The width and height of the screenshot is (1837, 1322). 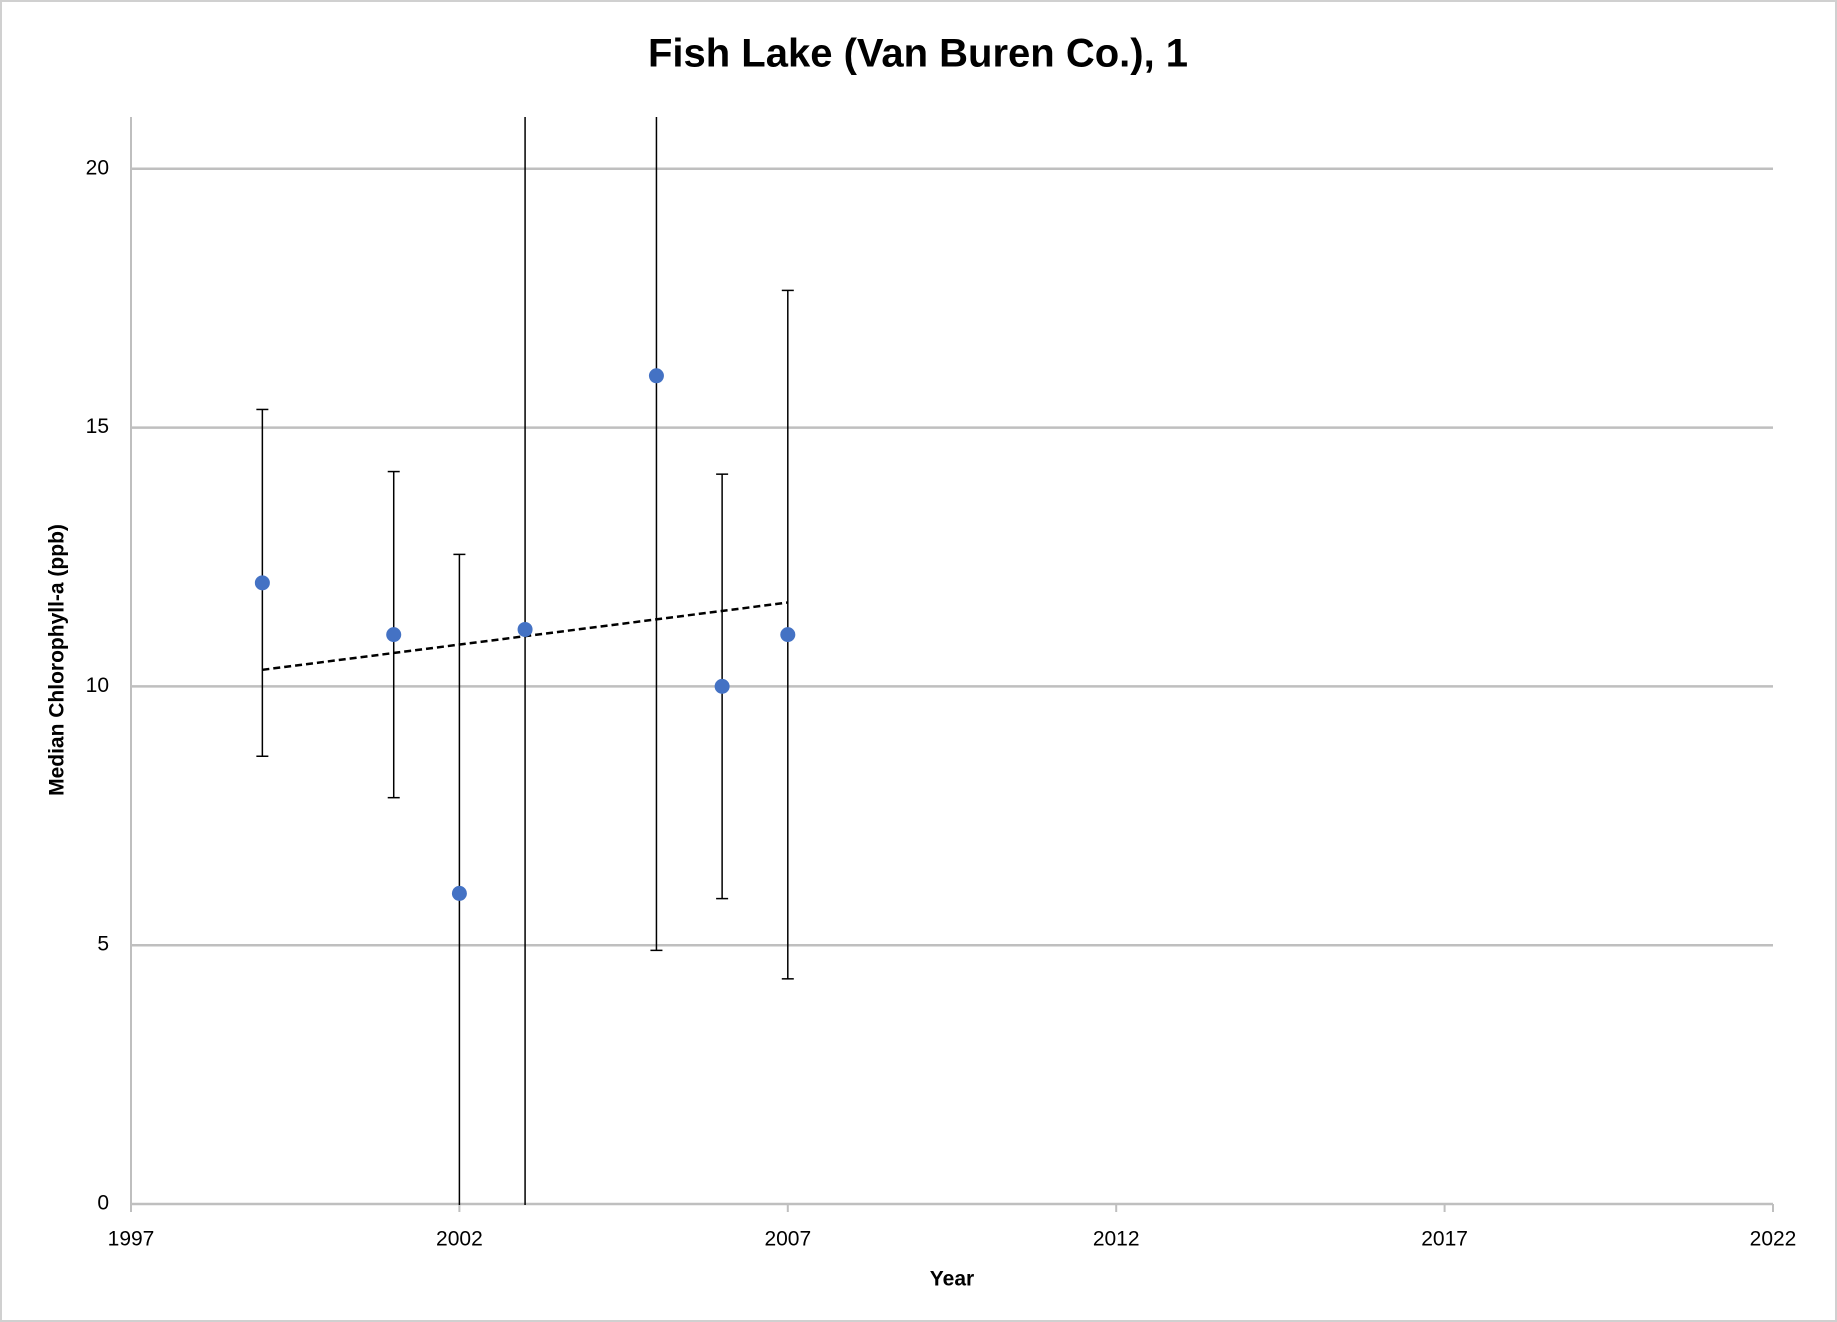 What do you see at coordinates (952, 1279) in the screenshot?
I see `x-axis-title: Year` at bounding box center [952, 1279].